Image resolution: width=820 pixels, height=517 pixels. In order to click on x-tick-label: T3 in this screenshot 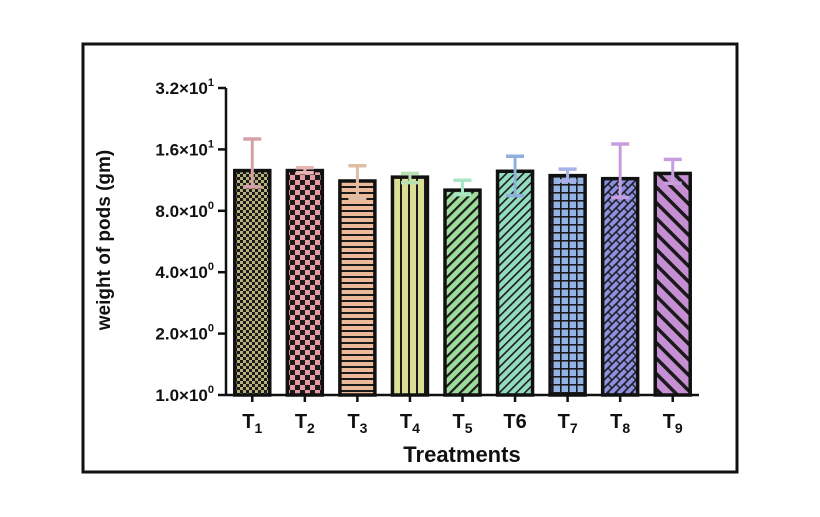, I will do `click(357, 423)`.